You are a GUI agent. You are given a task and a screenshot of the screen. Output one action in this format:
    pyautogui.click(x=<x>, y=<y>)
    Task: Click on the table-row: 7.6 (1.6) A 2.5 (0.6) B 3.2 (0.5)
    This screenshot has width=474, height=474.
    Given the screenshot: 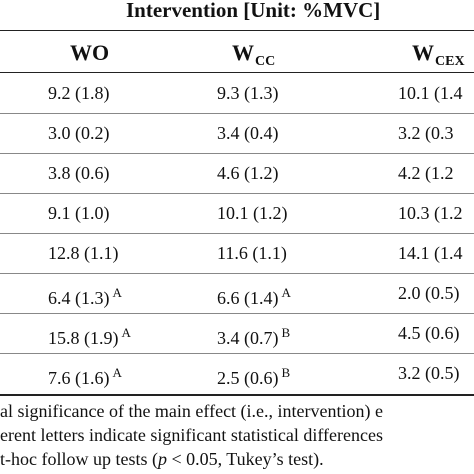 What is the action you would take?
    pyautogui.click(x=237, y=373)
    